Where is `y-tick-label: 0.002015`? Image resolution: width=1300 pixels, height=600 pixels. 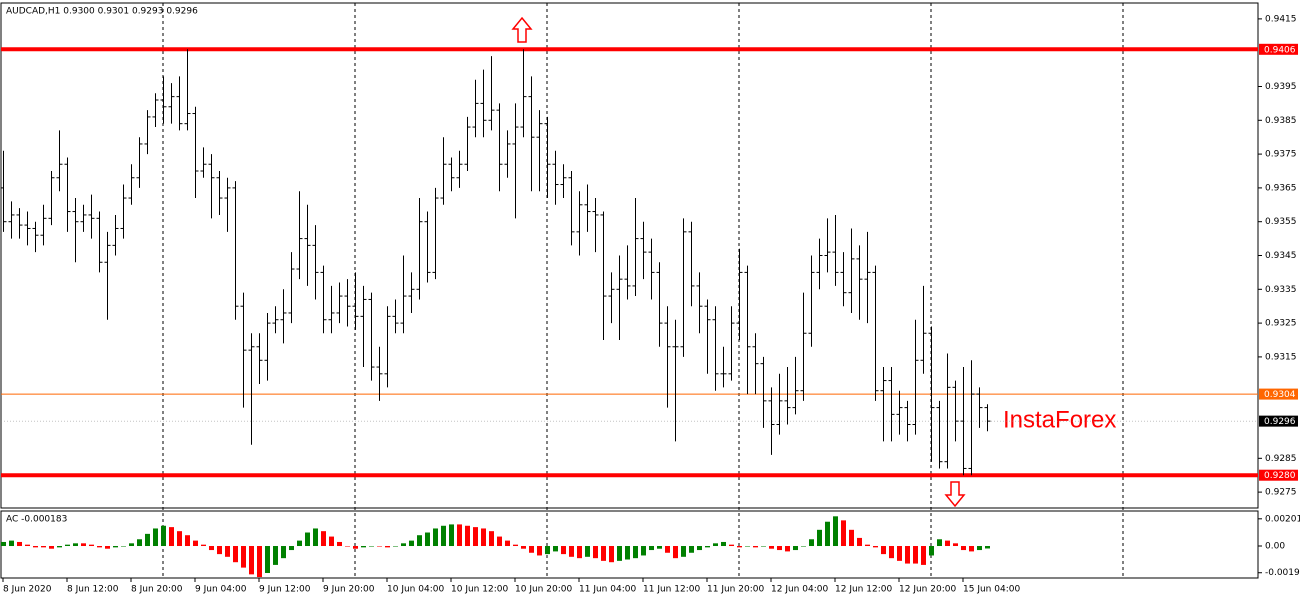
y-tick-label: 0.002015 is located at coordinates (1282, 519).